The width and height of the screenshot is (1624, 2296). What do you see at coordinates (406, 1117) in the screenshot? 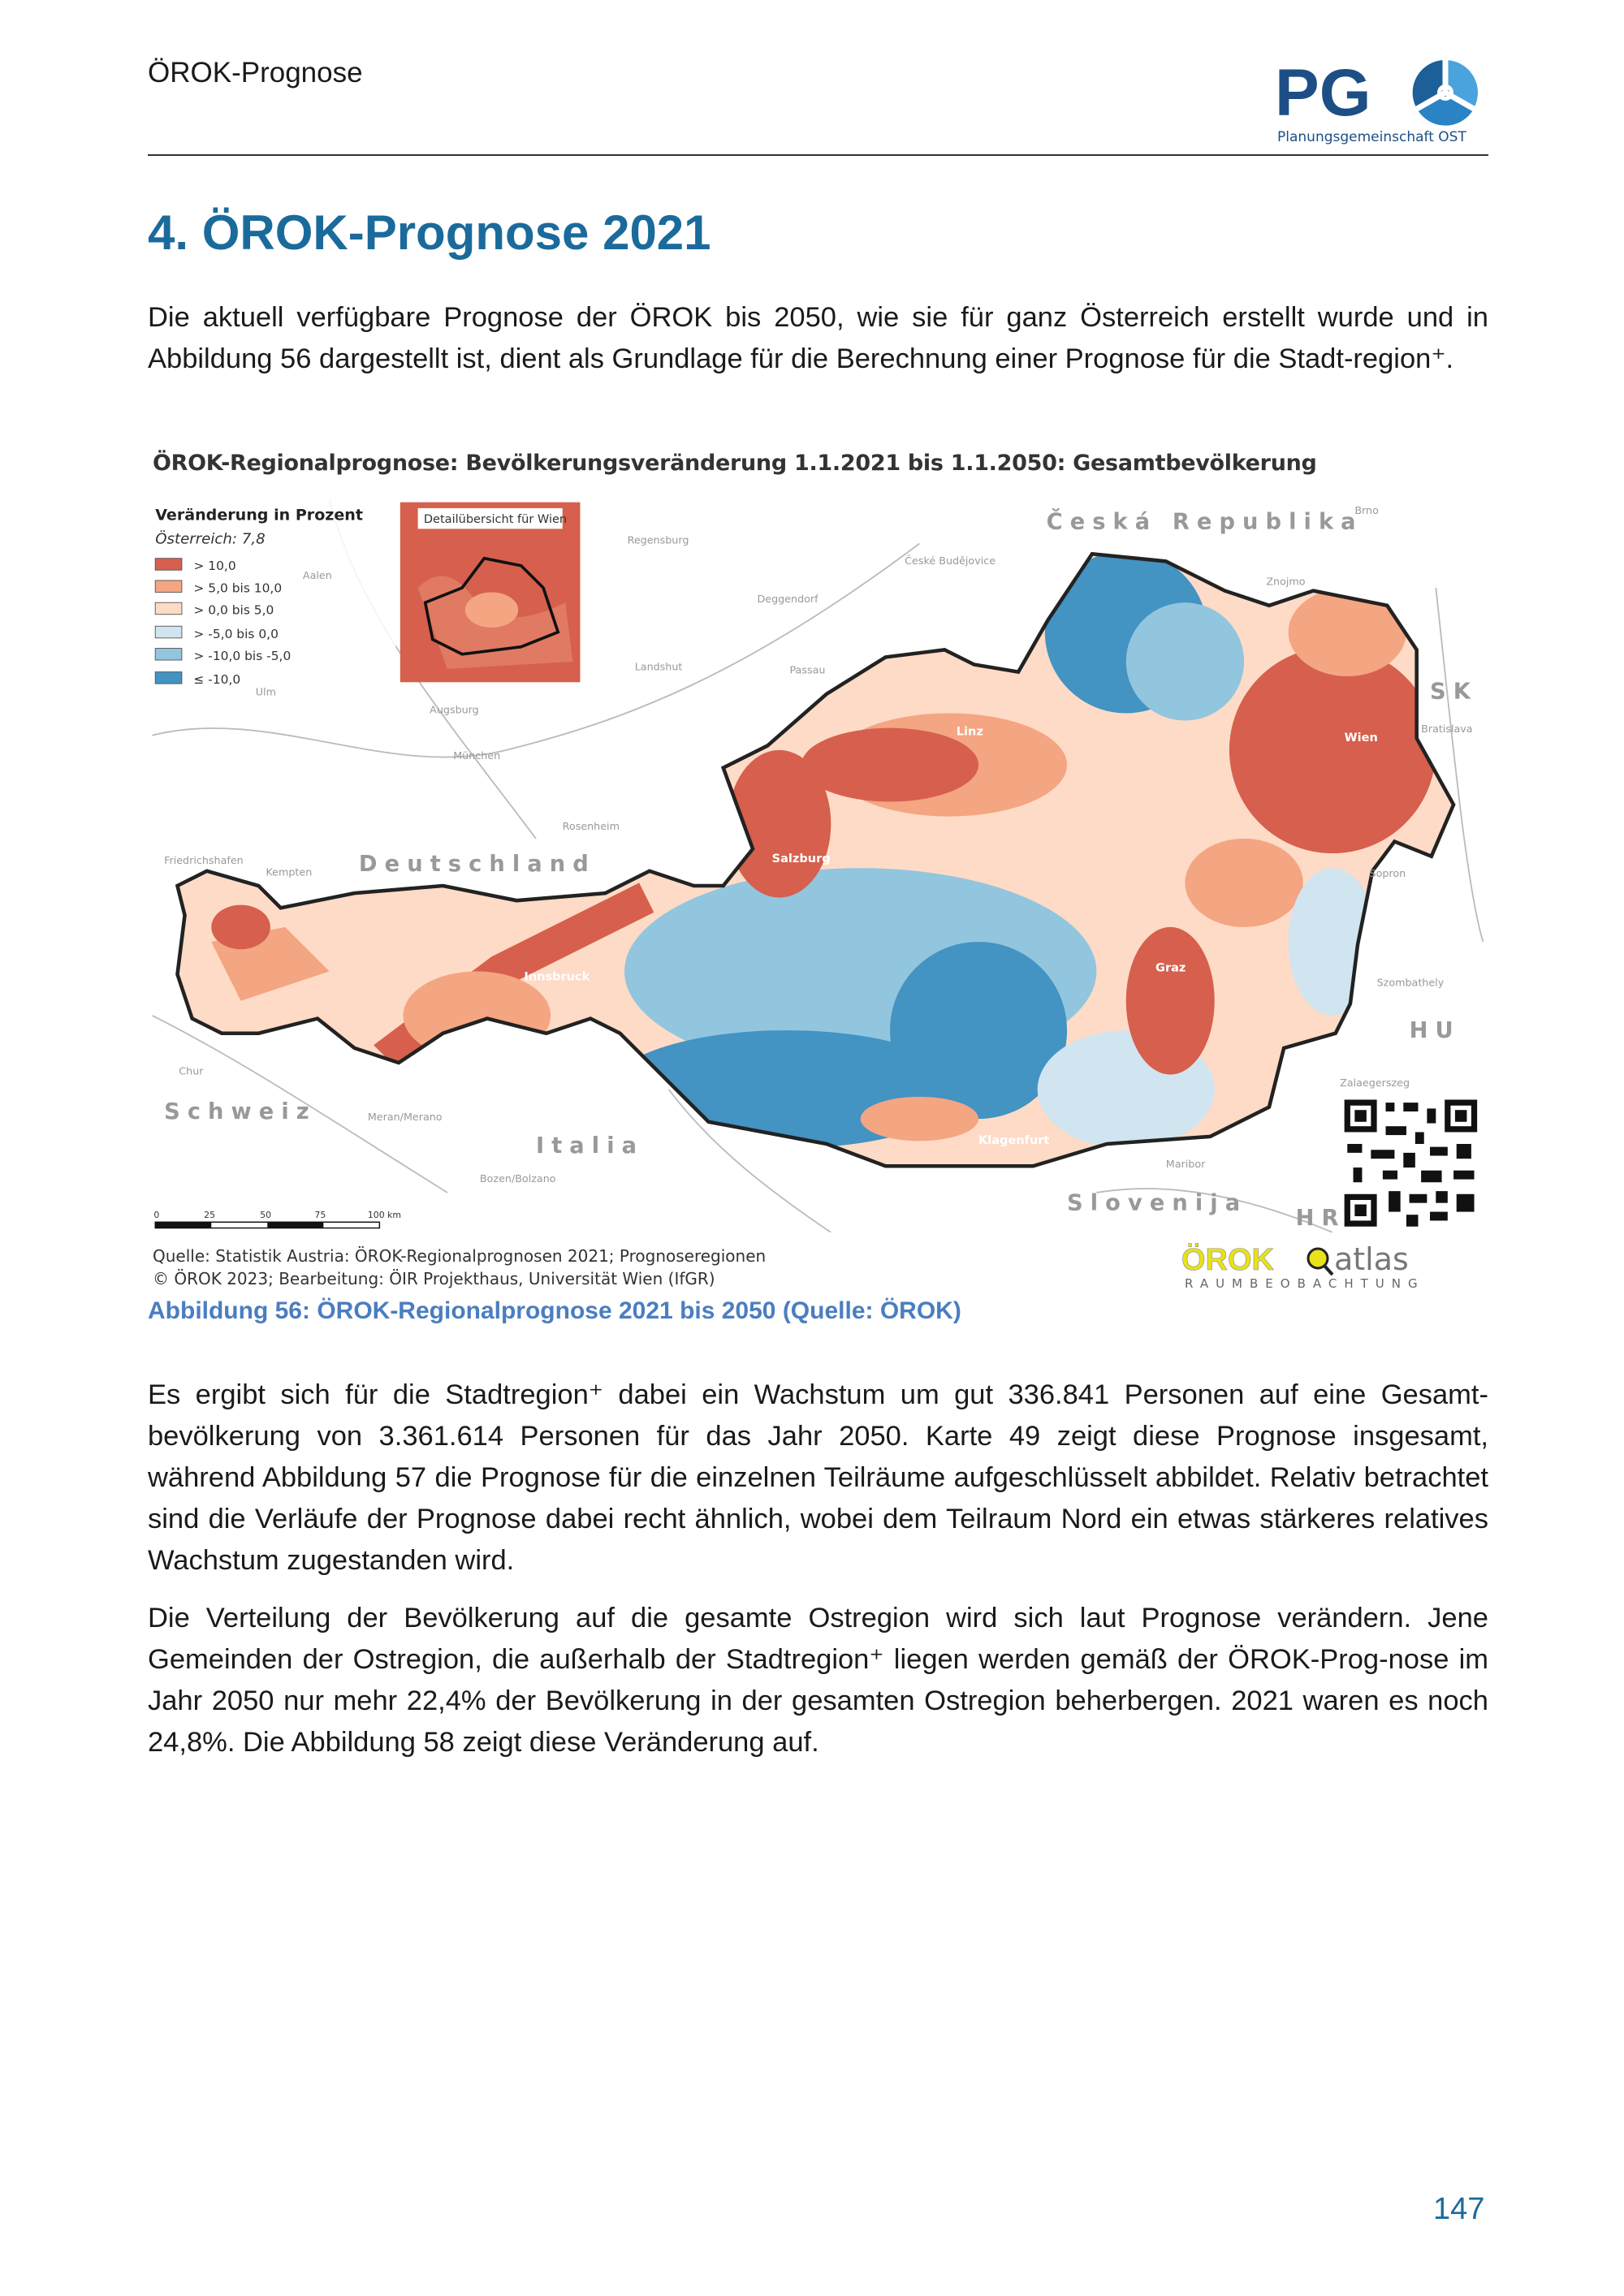
I see `city-label: Meran/Merano` at bounding box center [406, 1117].